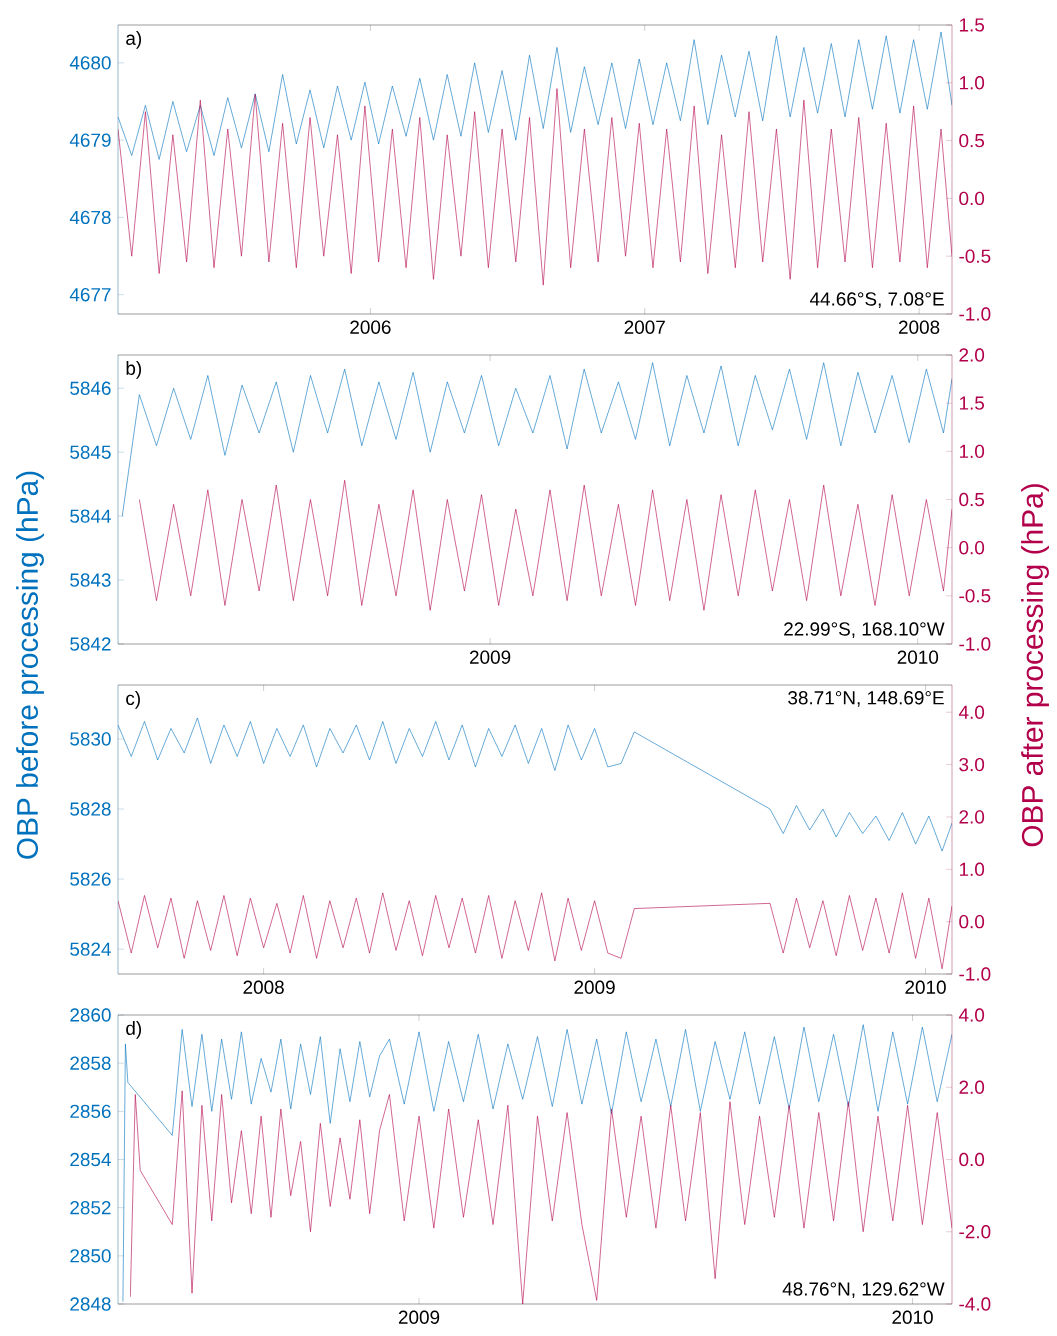 Image resolution: width=1057 pixels, height=1336 pixels. I want to click on y-tick-label: 5826, so click(90, 879).